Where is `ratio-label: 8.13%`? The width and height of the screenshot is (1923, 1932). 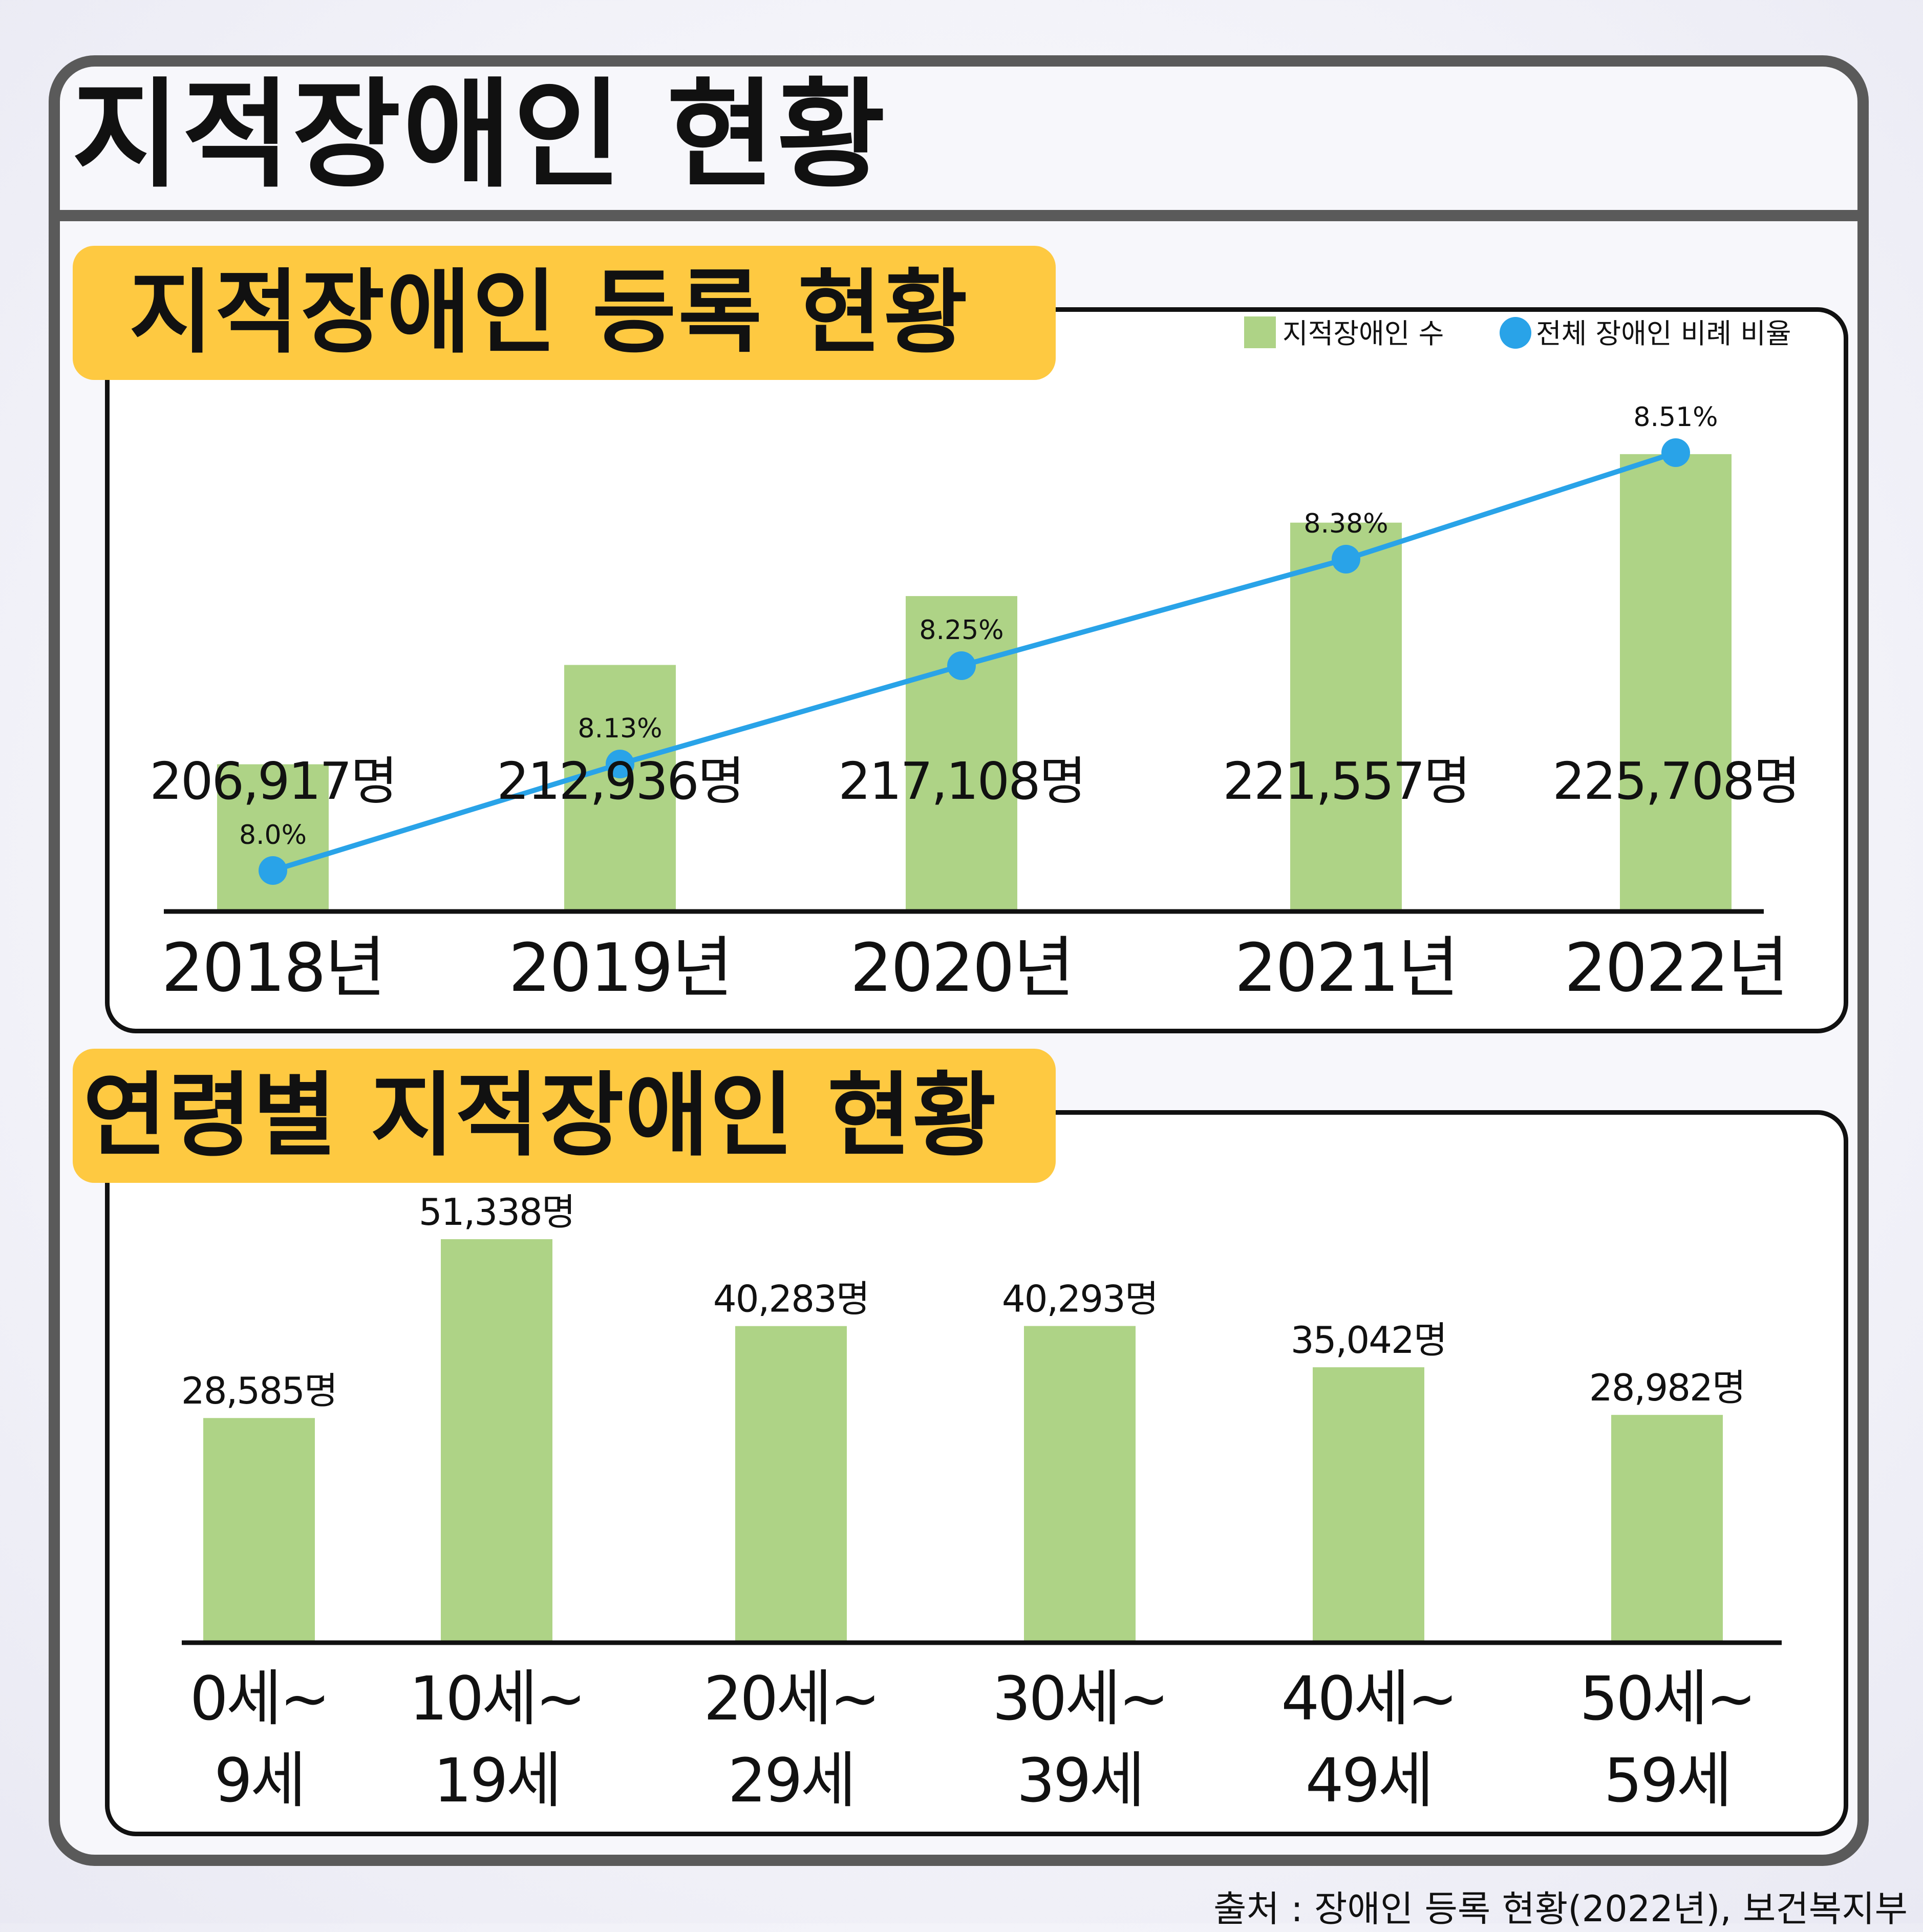 ratio-label: 8.13% is located at coordinates (620, 728).